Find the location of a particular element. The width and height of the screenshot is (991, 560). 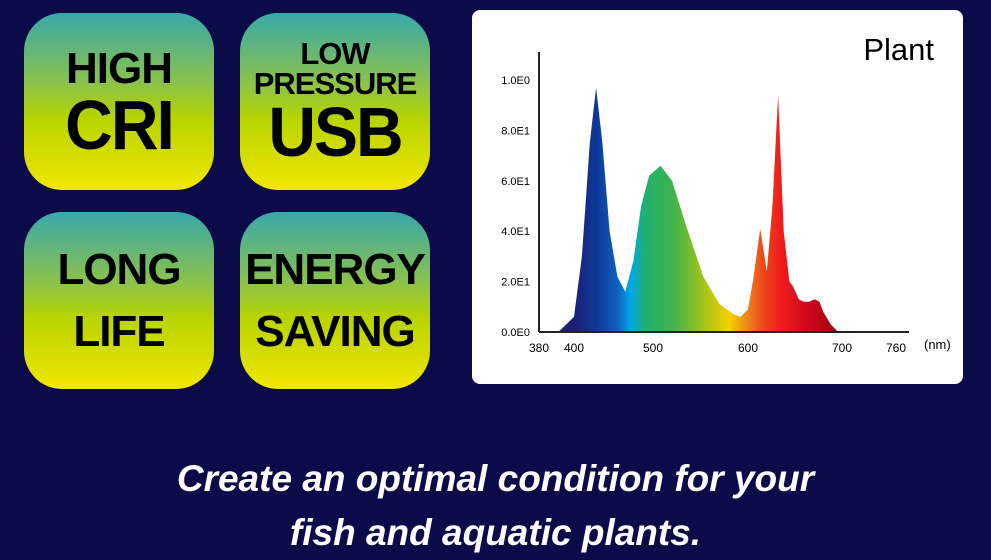

feature-badge-low-pressure-usb: LOW PRESSURE USB is located at coordinates (335, 101).